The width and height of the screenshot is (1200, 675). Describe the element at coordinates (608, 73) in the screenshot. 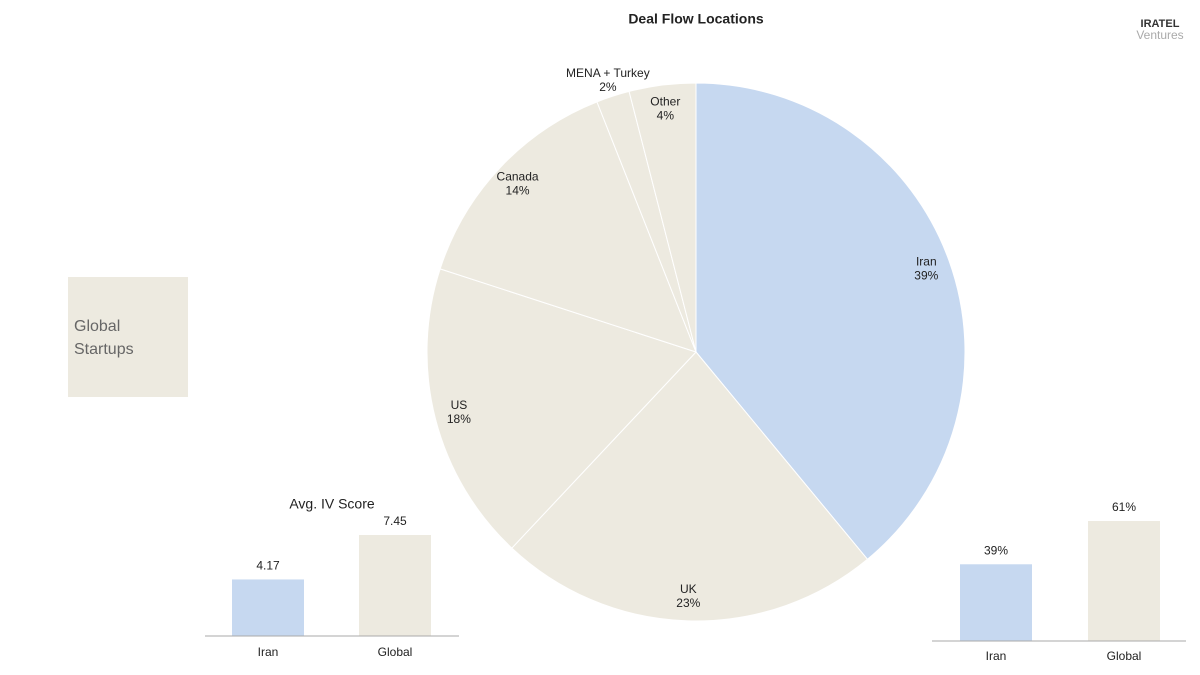

I see `slice-label: MENA + Turkey` at that location.